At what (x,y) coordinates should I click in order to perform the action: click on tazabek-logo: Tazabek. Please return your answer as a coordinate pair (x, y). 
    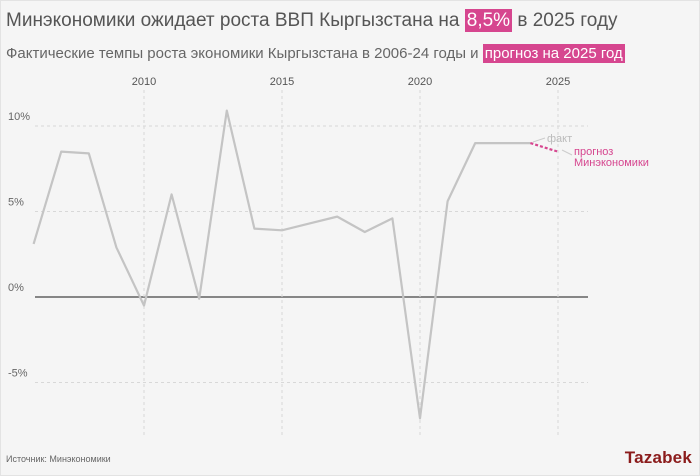
    Looking at the image, I should click on (658, 457).